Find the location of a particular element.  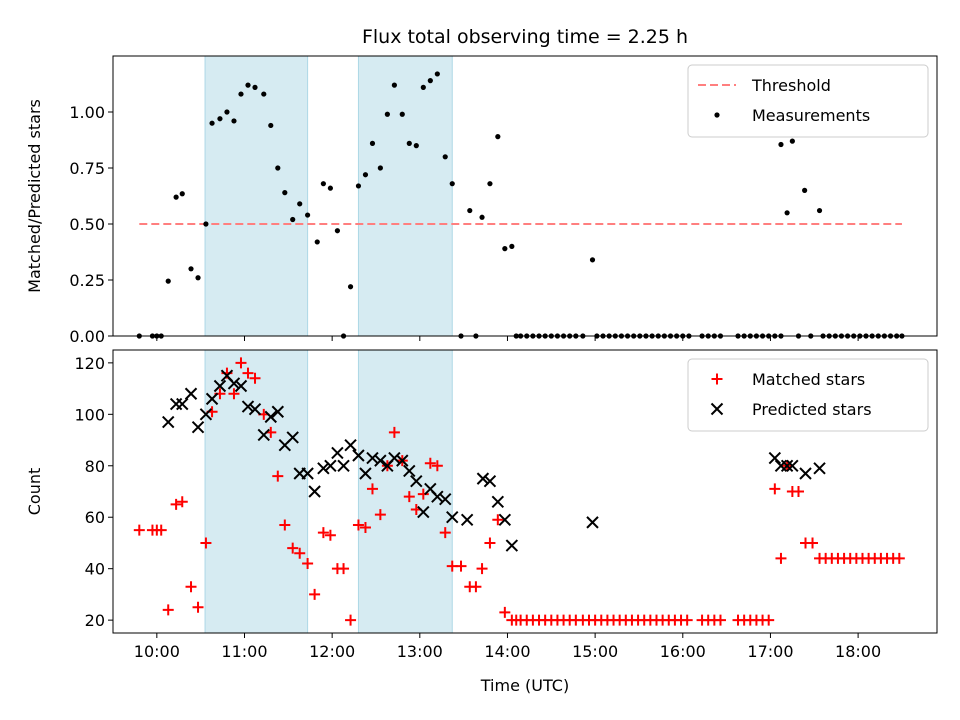

y-tick-label: 120 is located at coordinates (89, 363).